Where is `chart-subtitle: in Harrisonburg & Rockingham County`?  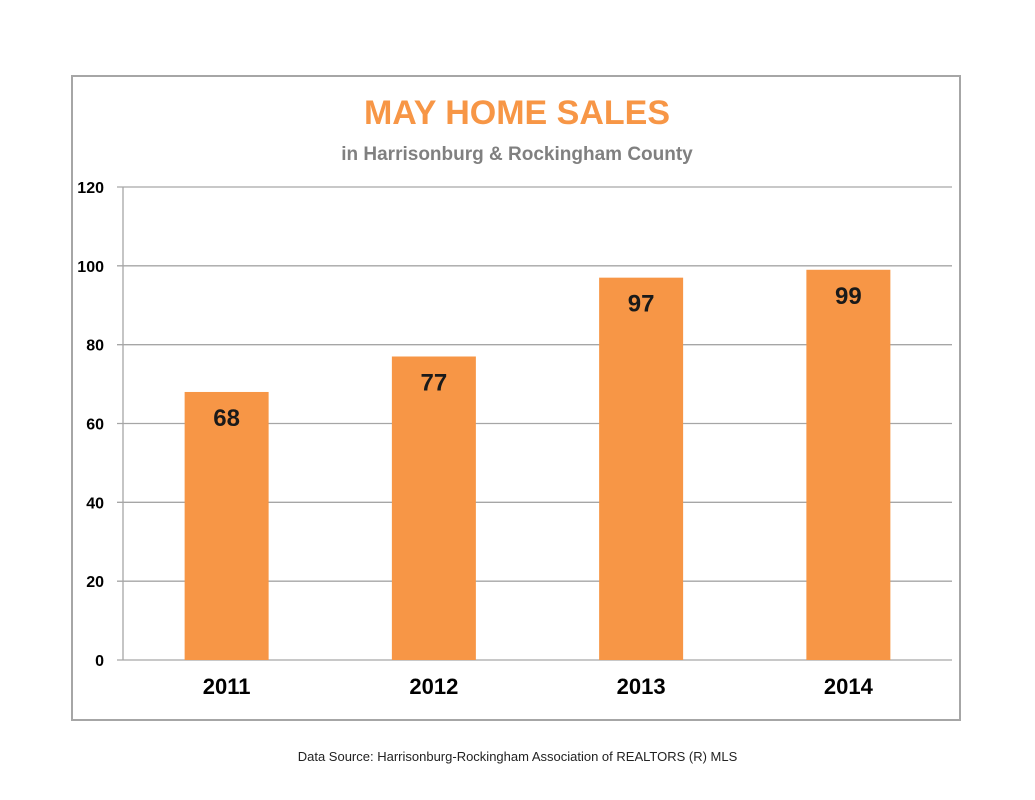
chart-subtitle: in Harrisonburg & Rockingham County is located at coordinates (517, 154).